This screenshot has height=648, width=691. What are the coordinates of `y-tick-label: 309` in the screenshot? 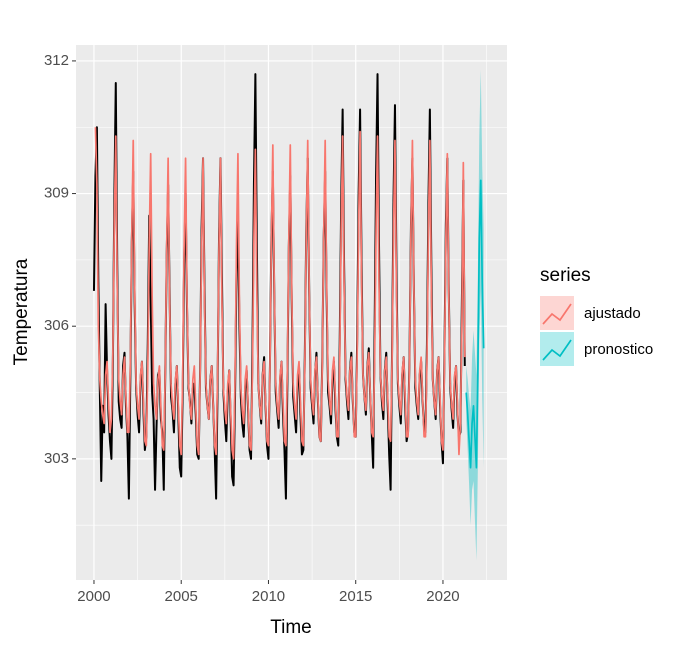 It's located at (56, 193).